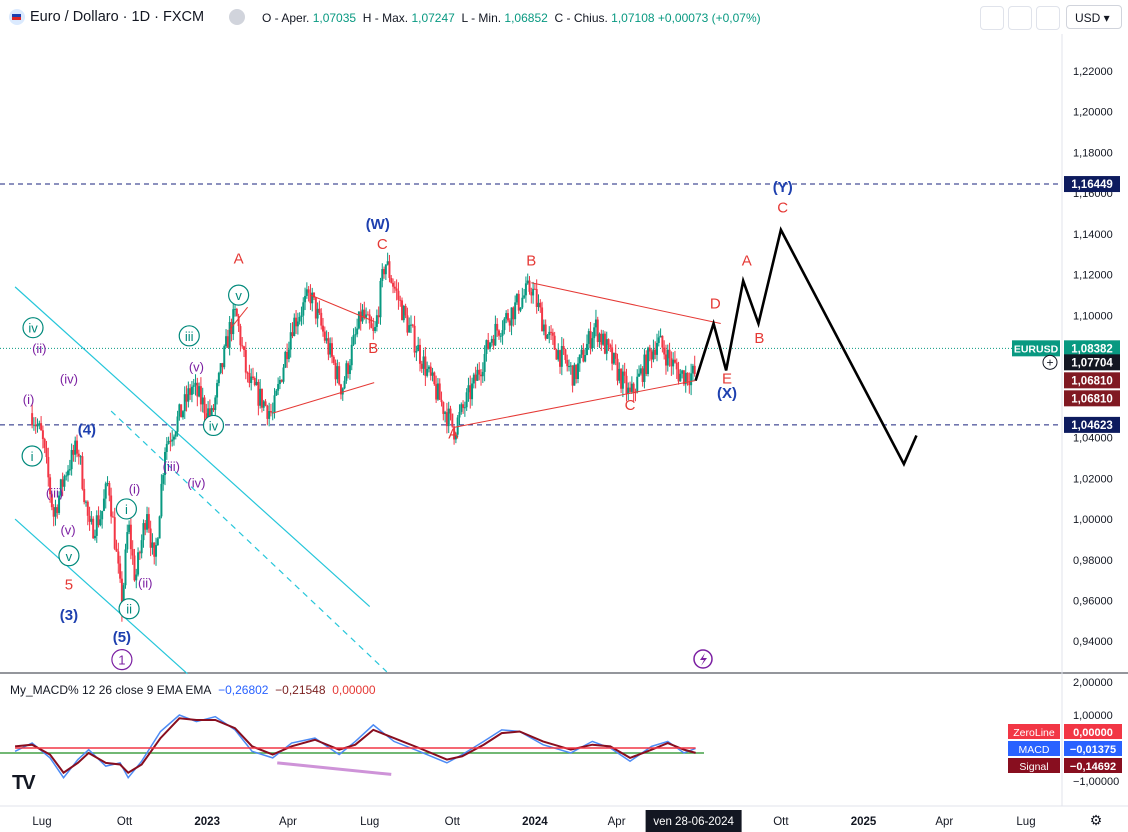 The height and width of the screenshot is (832, 1128). What do you see at coordinates (373, 348) in the screenshot?
I see `wave-label: B` at bounding box center [373, 348].